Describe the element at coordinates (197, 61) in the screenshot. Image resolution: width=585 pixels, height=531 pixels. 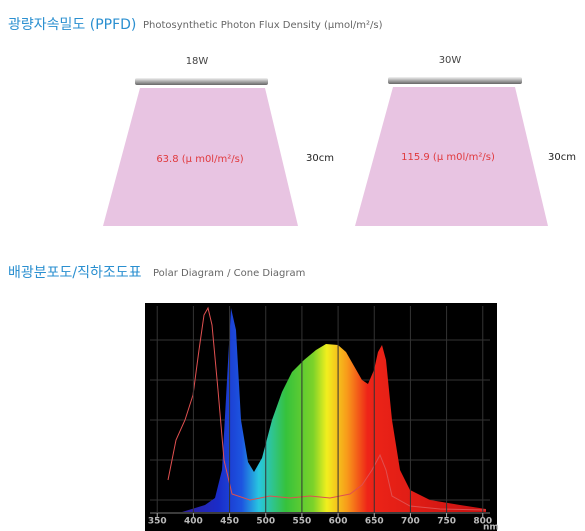
I see `wattage-label: 18W` at that location.